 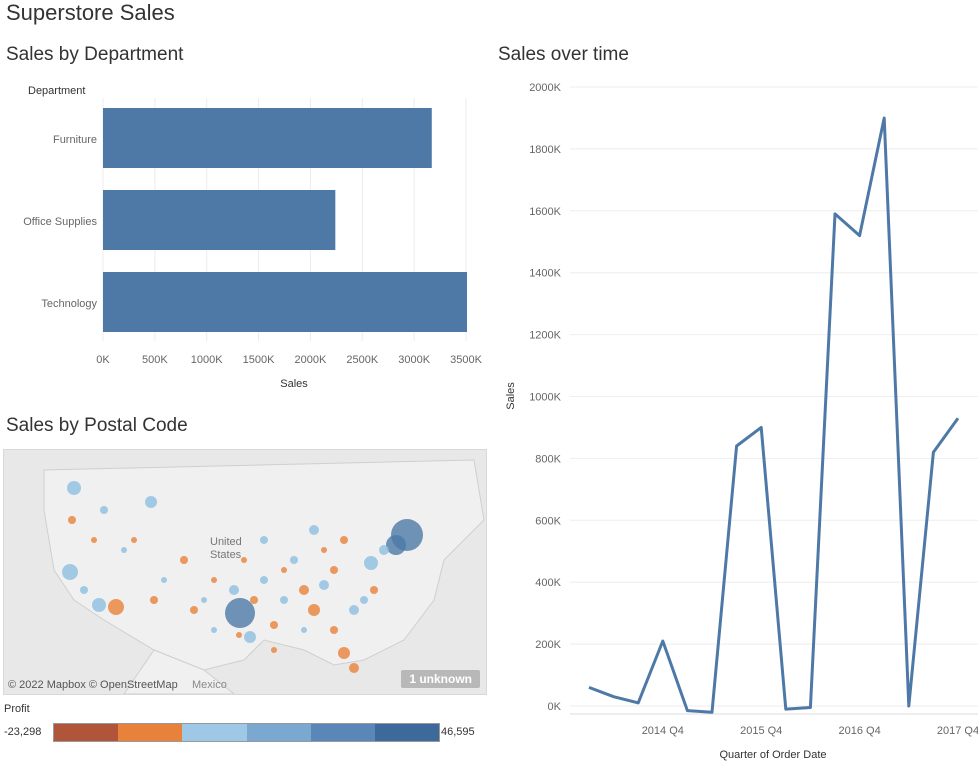 What do you see at coordinates (548, 583) in the screenshot?
I see `line-y-tick-label: 400K` at bounding box center [548, 583].